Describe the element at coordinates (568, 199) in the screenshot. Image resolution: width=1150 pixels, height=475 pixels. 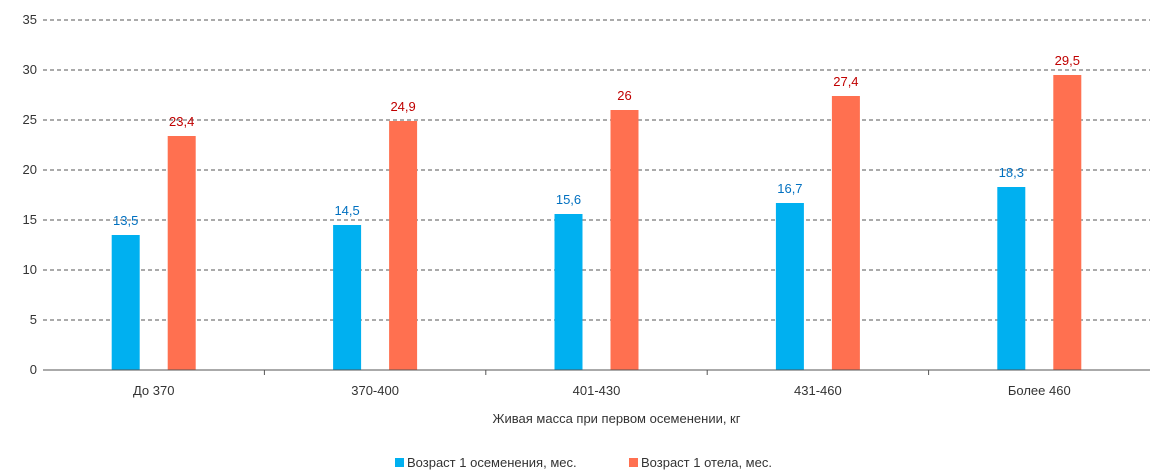
I see `data-label: 15,6` at that location.